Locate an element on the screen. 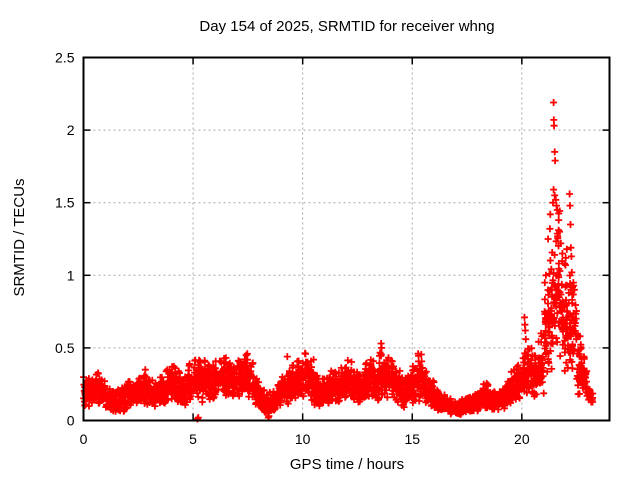  y-tick-label: 0 is located at coordinates (71, 421).